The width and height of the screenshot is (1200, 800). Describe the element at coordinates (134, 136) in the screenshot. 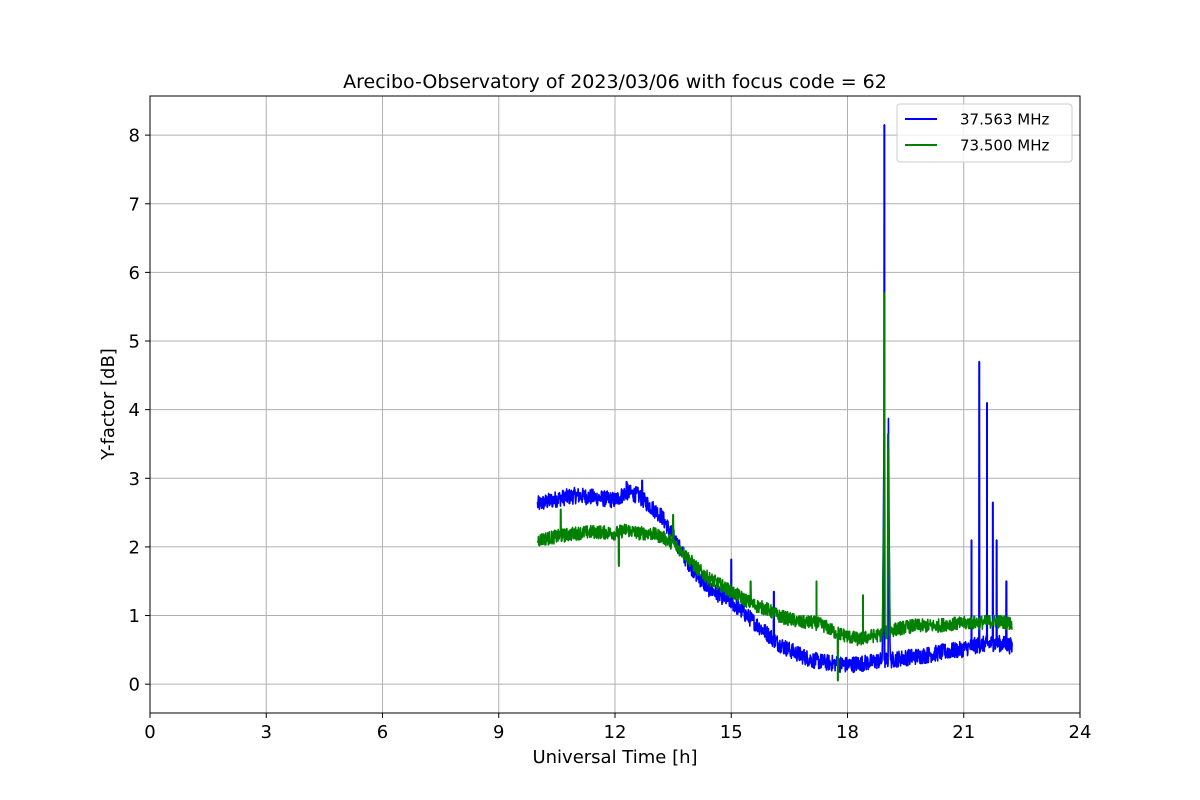

I see `y-tick-label: 8` at that location.